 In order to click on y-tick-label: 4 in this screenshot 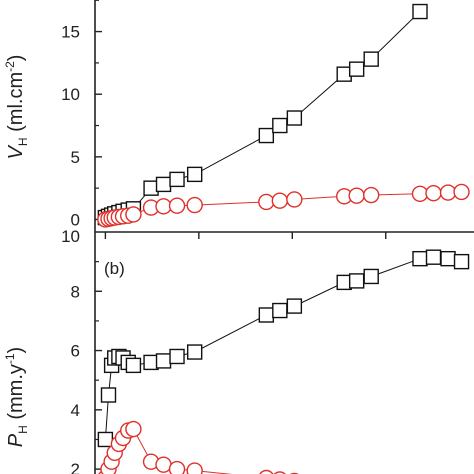, I will do `click(75, 410)`.